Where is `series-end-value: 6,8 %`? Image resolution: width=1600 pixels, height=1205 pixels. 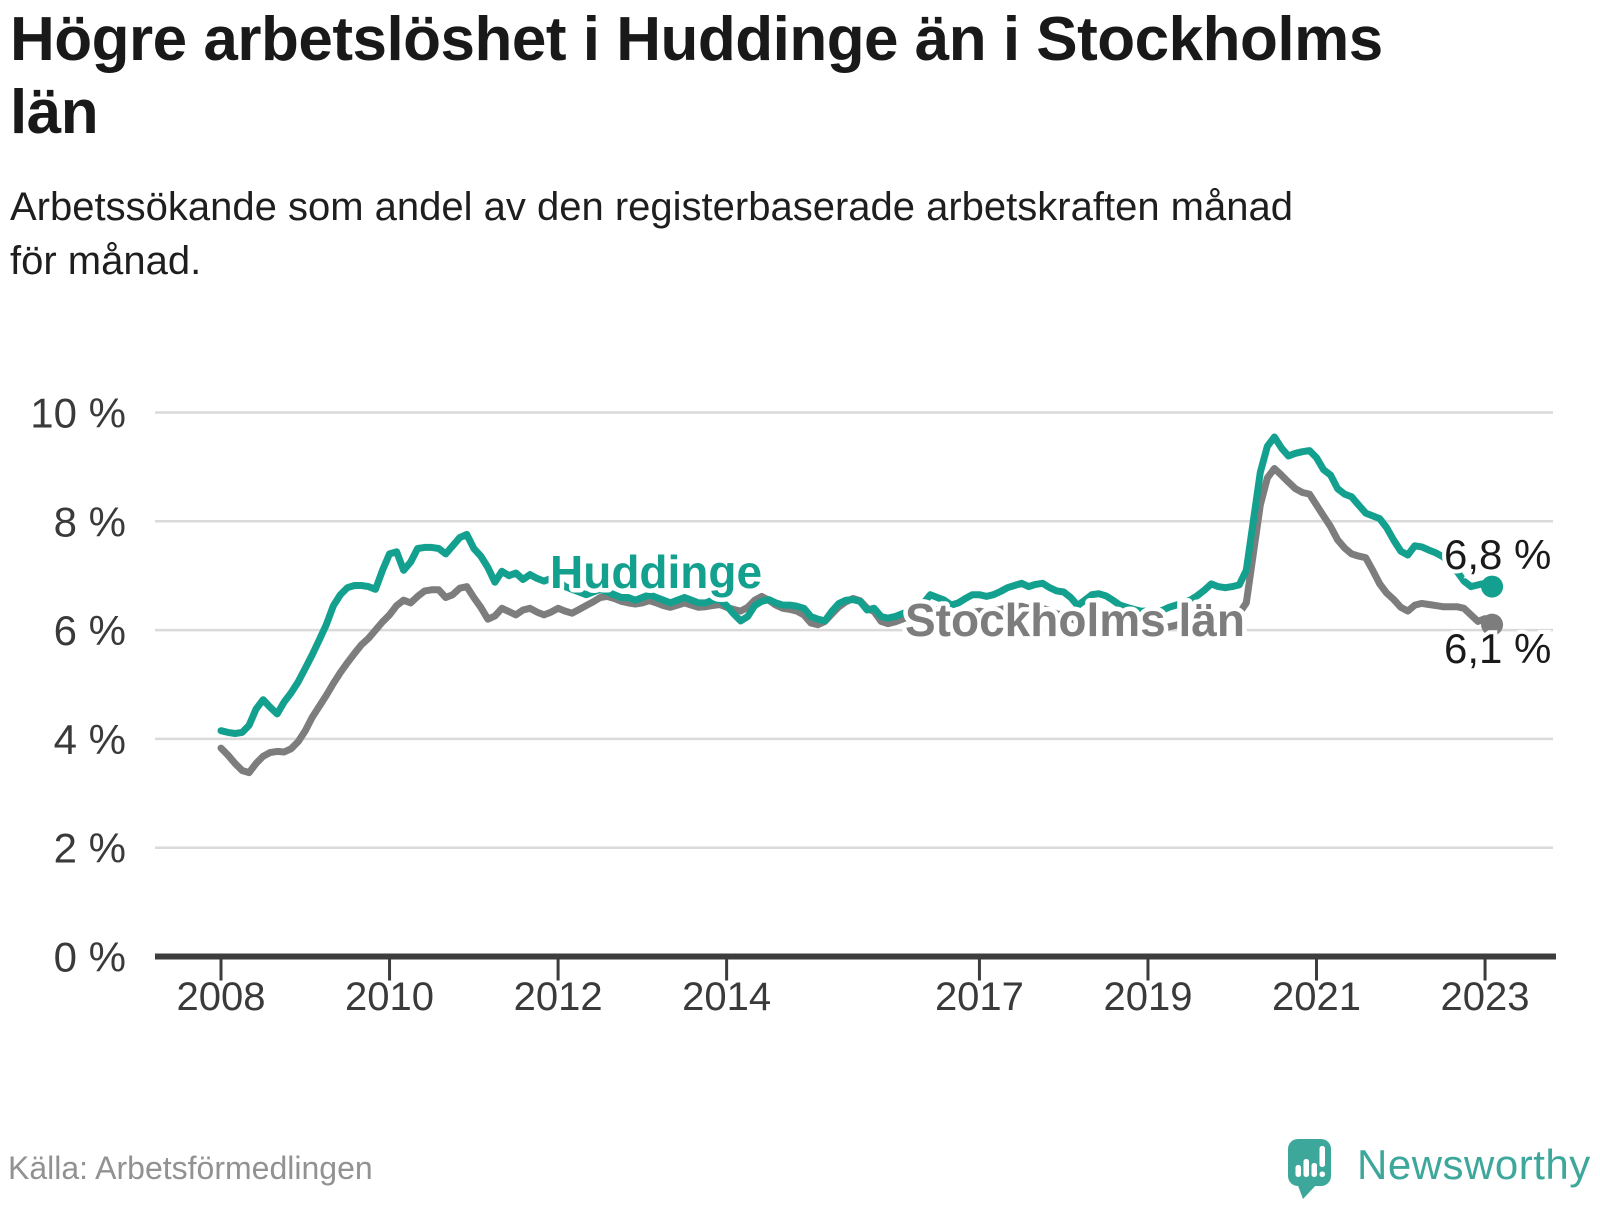 series-end-value: 6,8 % is located at coordinates (1497, 554).